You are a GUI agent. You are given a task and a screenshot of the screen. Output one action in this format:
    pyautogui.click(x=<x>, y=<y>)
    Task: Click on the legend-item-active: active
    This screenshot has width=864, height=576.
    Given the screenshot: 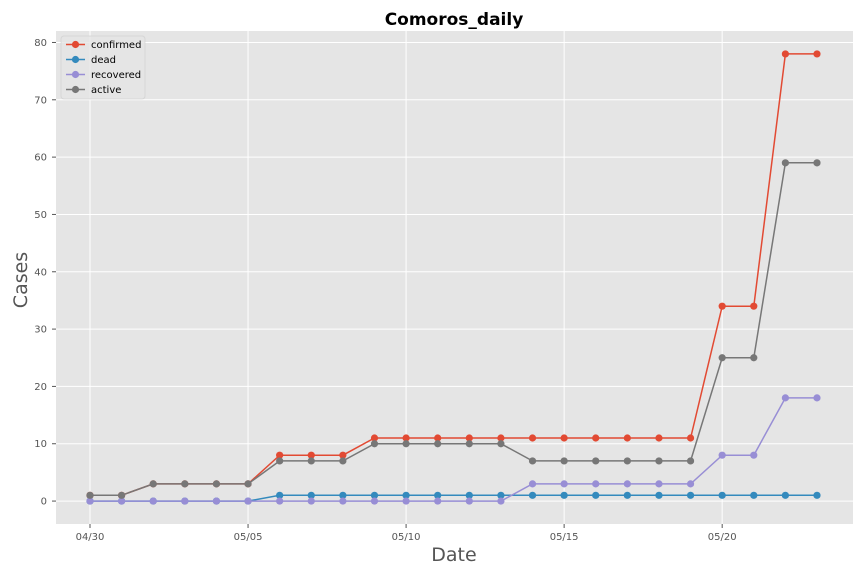 What is the action you would take?
    pyautogui.click(x=93, y=90)
    